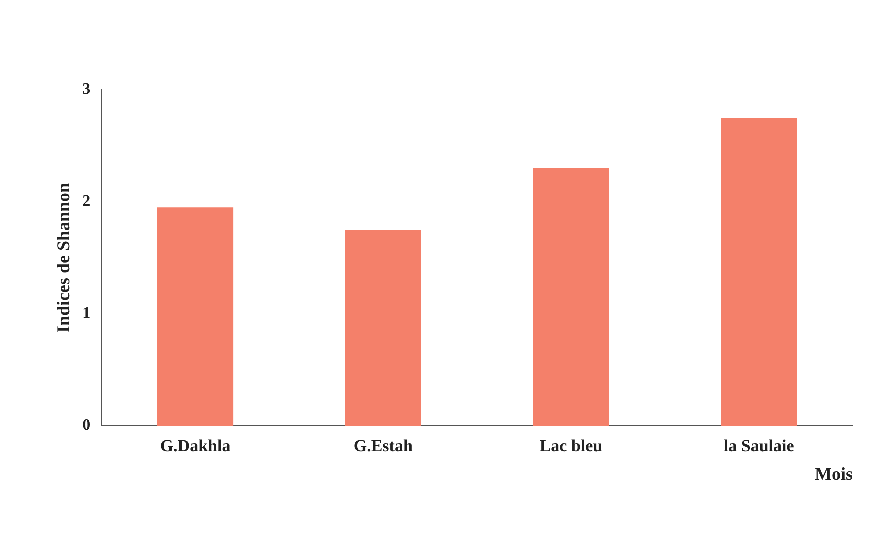 Image resolution: width=893 pixels, height=550 pixels. What do you see at coordinates (196, 446) in the screenshot?
I see `x-tick-label: G.Dakhla` at bounding box center [196, 446].